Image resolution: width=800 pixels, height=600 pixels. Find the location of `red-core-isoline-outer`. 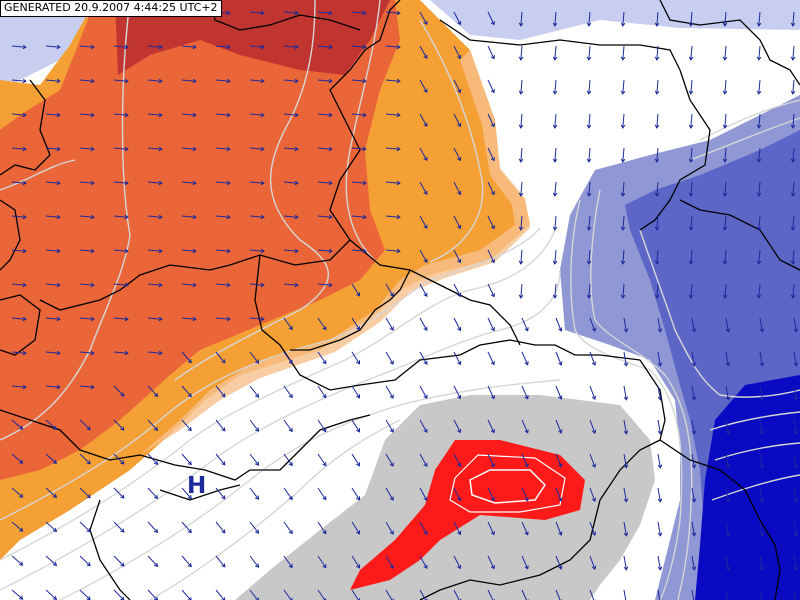

red-core-isoline-outer is located at coordinates (507, 483).